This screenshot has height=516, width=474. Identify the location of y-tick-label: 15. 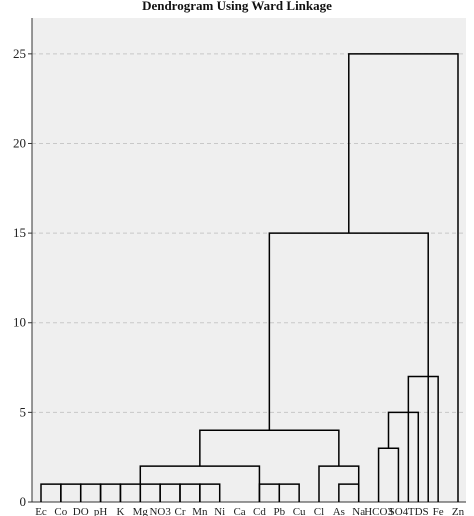
(19, 232).